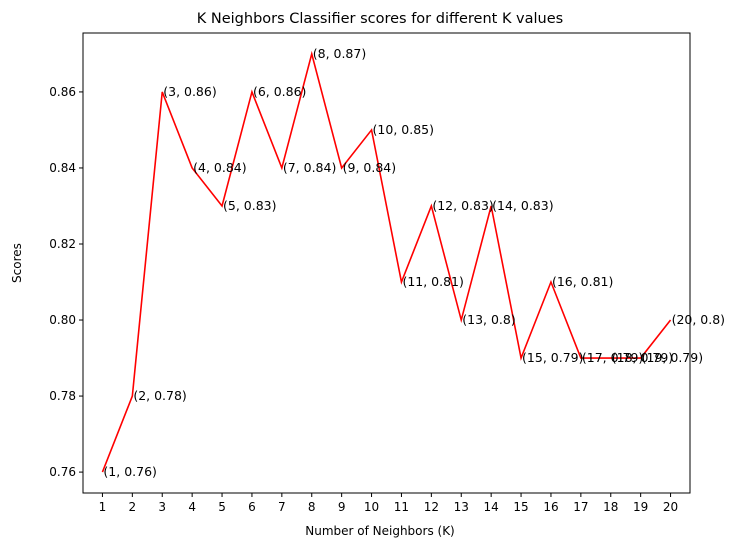 This screenshot has height=551, width=731. I want to click on x-tick-label: 7, so click(282, 507).